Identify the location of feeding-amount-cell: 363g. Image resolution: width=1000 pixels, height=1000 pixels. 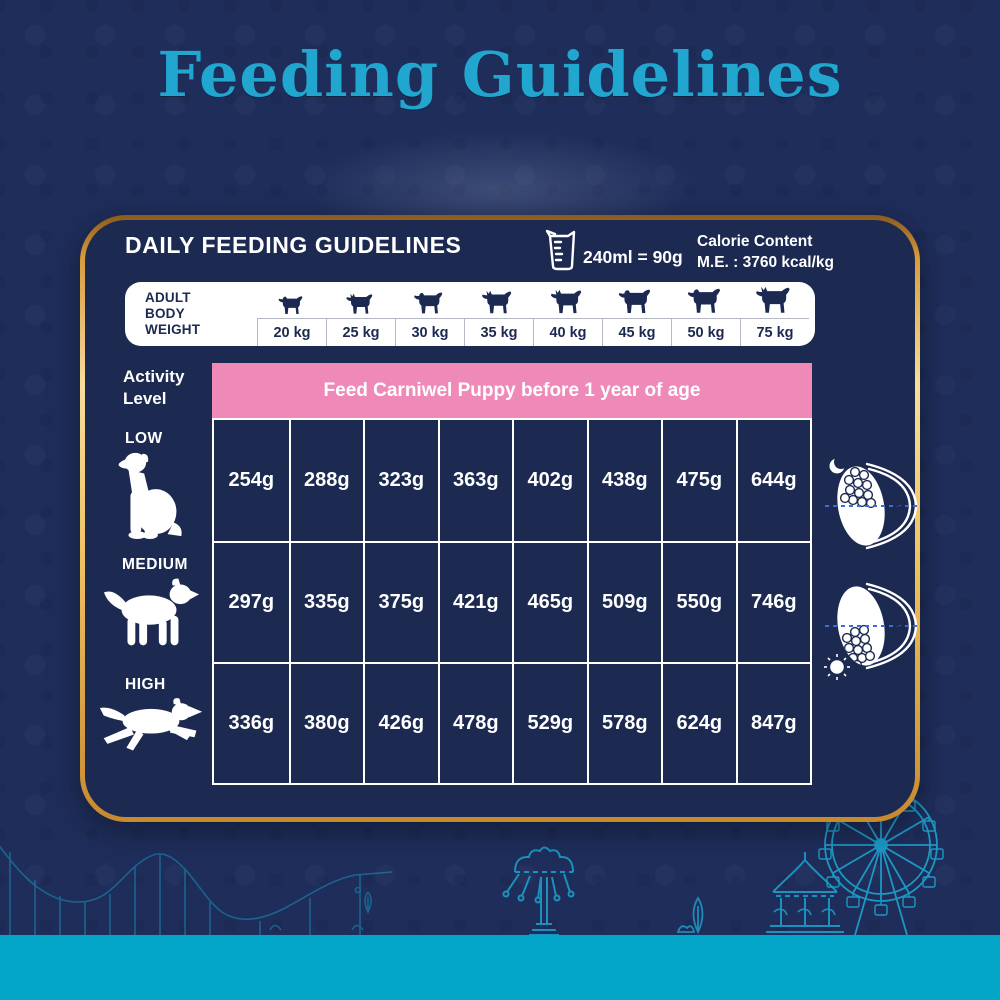
(475, 480).